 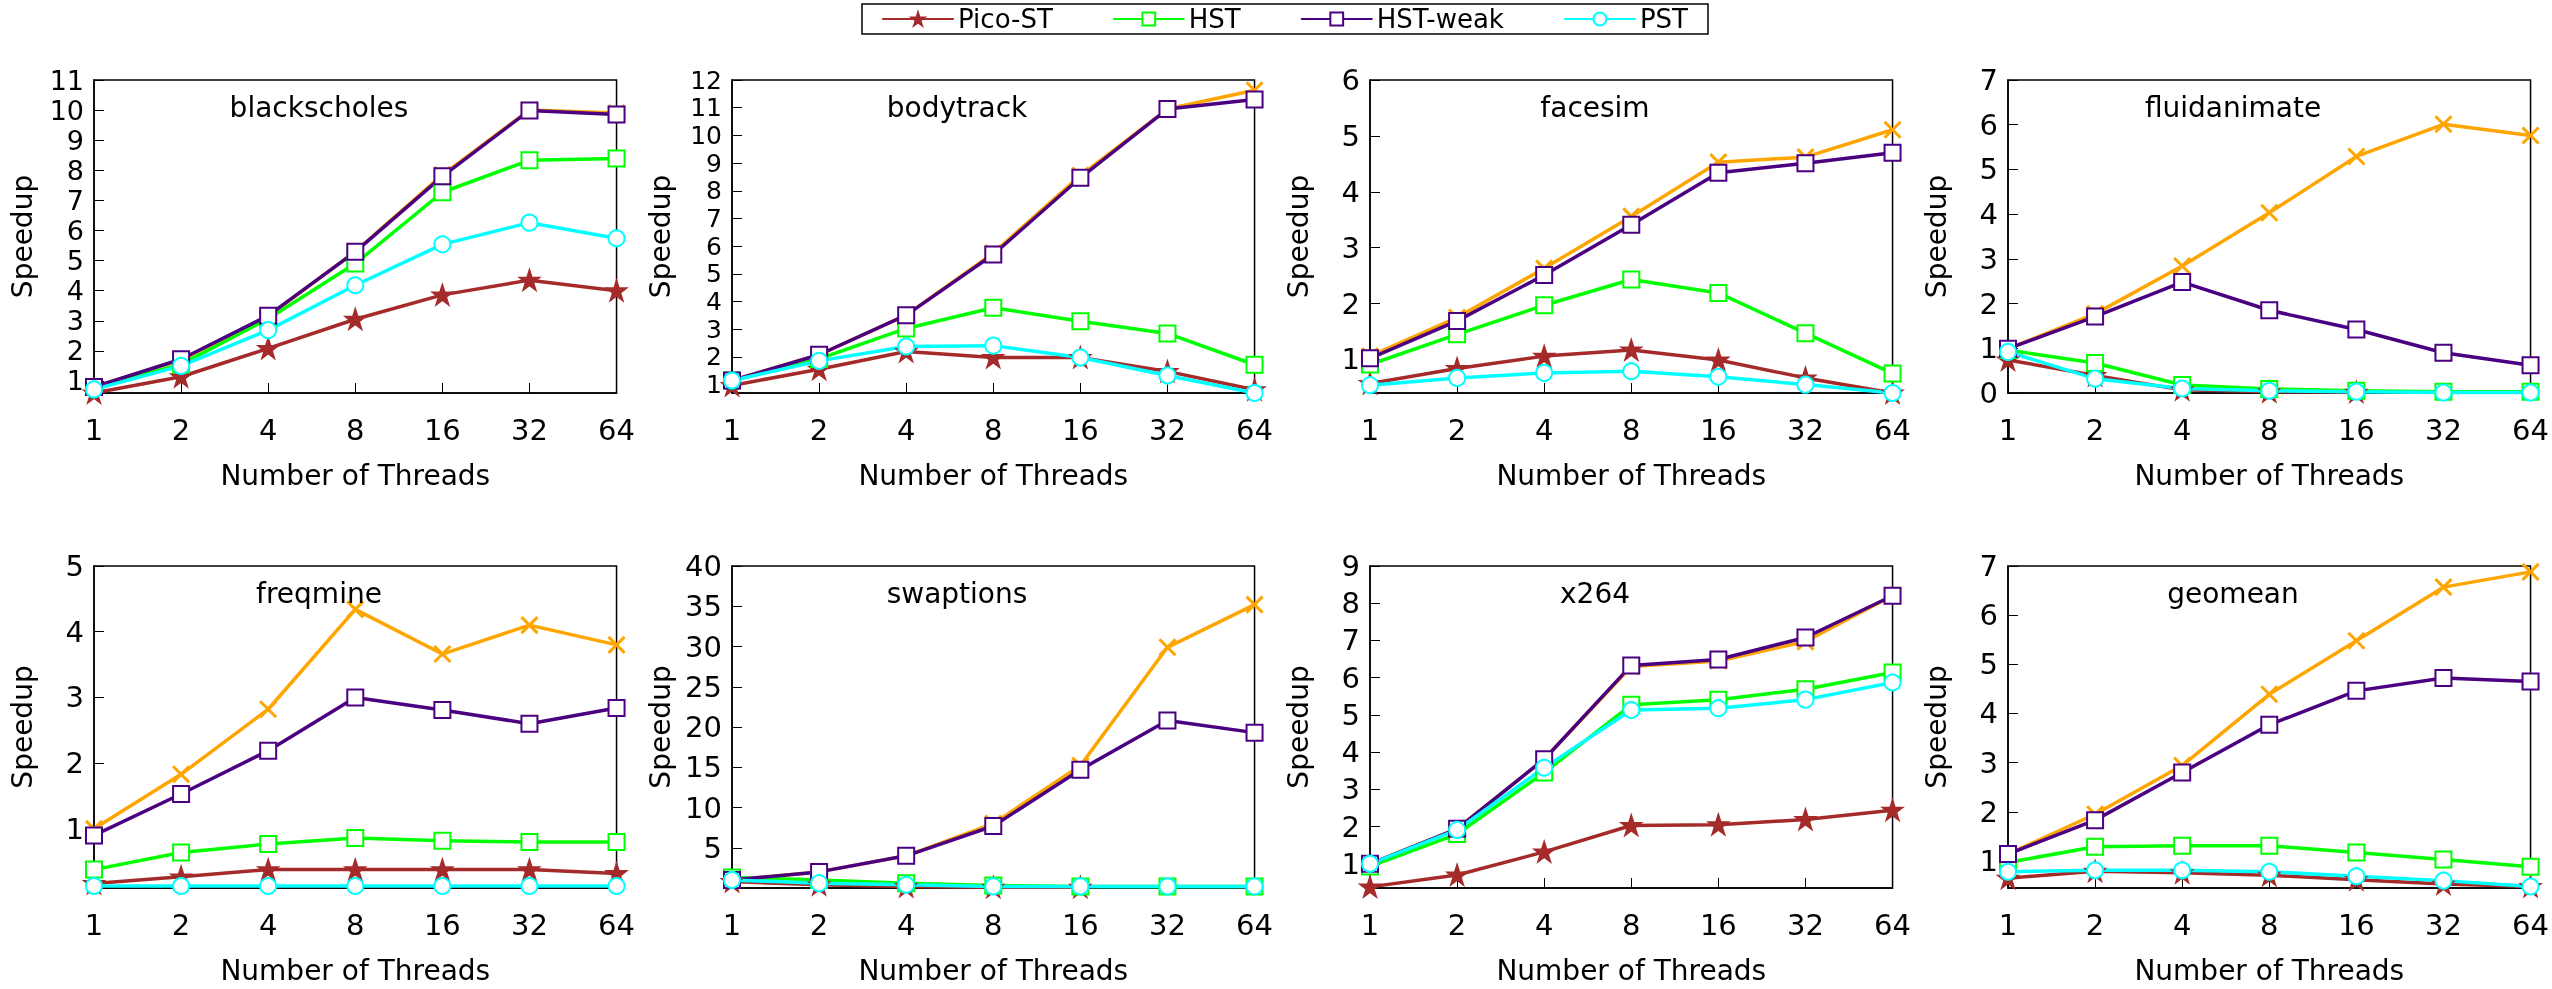 What do you see at coordinates (1595, 593) in the screenshot?
I see `chart-title: x264` at bounding box center [1595, 593].